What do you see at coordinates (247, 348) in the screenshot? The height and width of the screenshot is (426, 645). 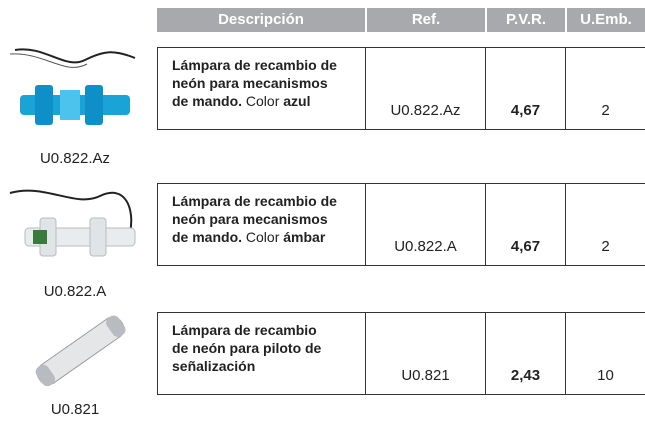 I see `description-text: de neón para piloto de` at bounding box center [247, 348].